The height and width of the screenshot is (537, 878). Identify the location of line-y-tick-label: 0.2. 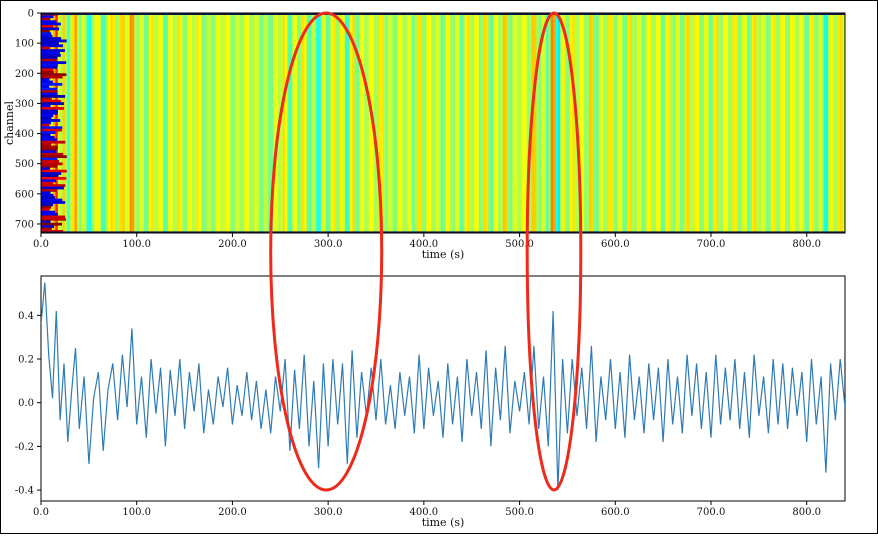
(26, 360).